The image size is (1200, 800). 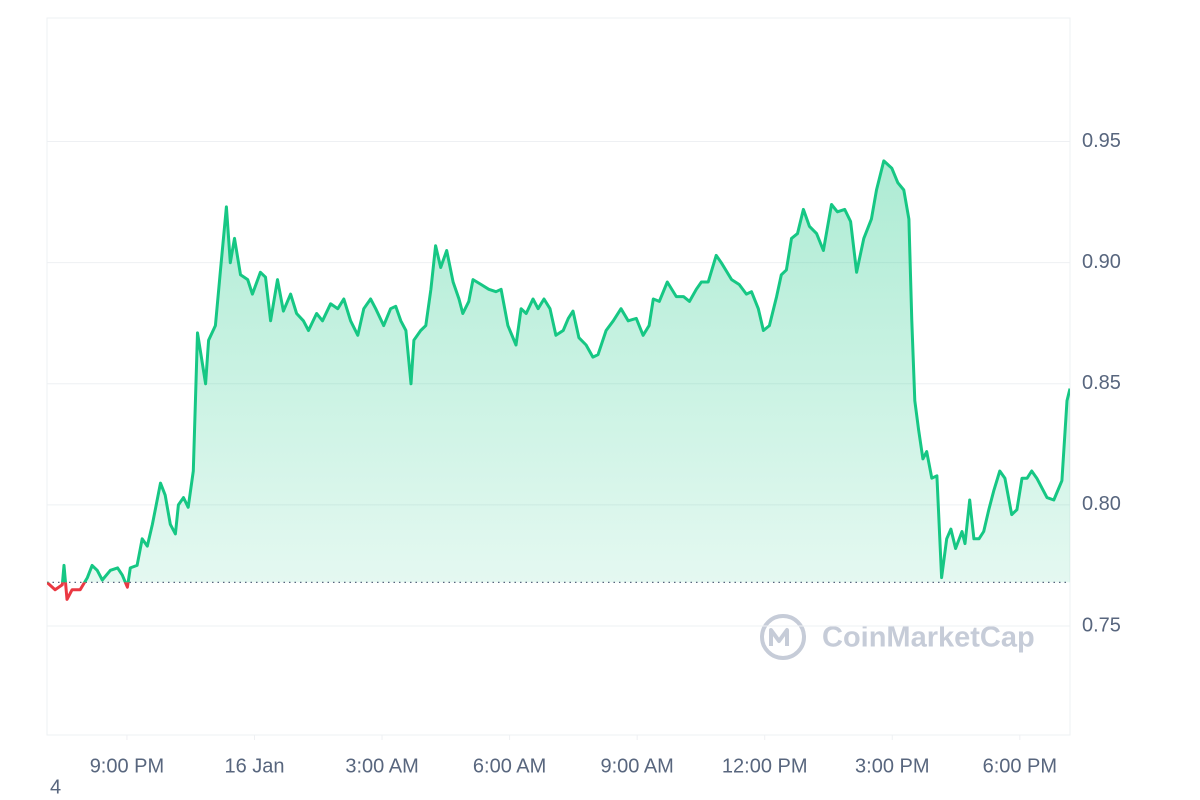 I want to click on footnote: 4, so click(x=55, y=787).